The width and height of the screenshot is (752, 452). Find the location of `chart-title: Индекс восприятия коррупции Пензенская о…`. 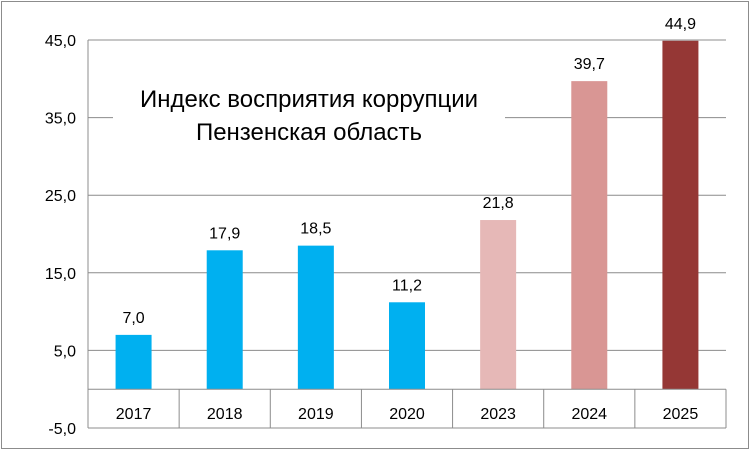

chart-title: Индекс восприятия коррупции Пензенская о… is located at coordinates (309, 114).